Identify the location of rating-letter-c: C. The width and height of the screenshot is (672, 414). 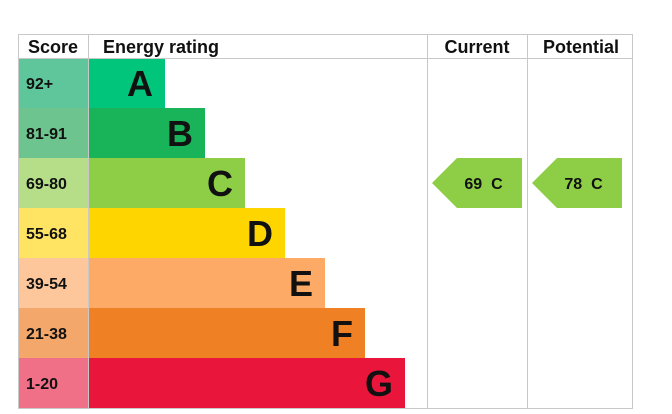
(220, 183).